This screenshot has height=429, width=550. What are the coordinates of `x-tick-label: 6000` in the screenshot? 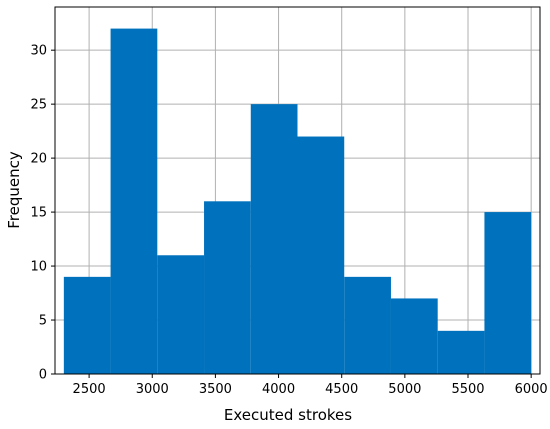 It's located at (531, 389).